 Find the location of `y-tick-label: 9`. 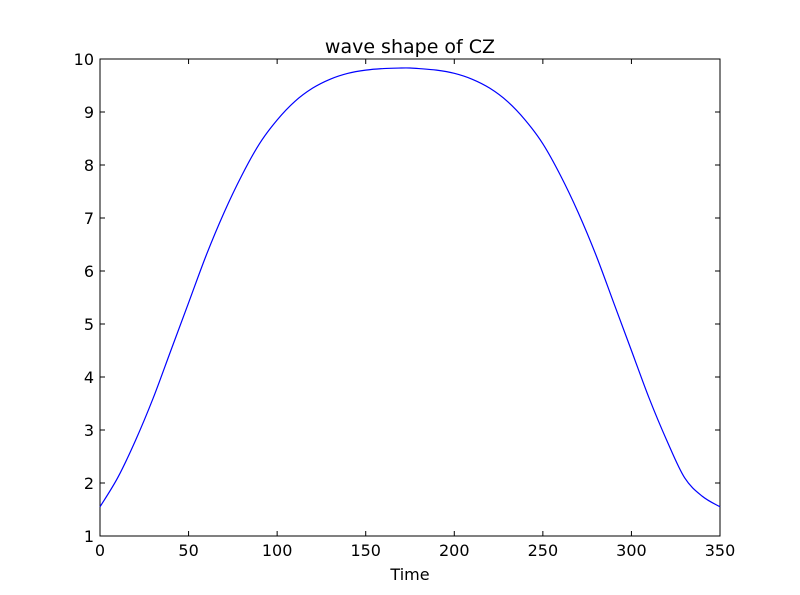

y-tick-label: 9 is located at coordinates (89, 112).